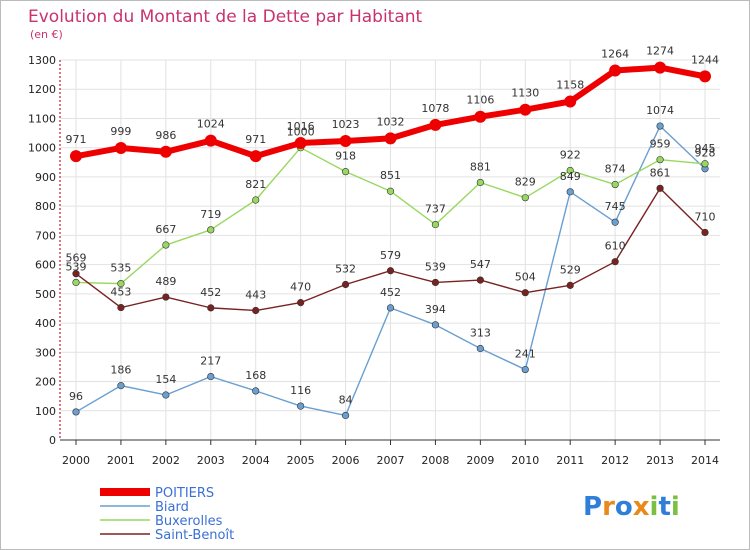 This screenshot has width=750, height=550. I want to click on data-label: 667, so click(165, 229).